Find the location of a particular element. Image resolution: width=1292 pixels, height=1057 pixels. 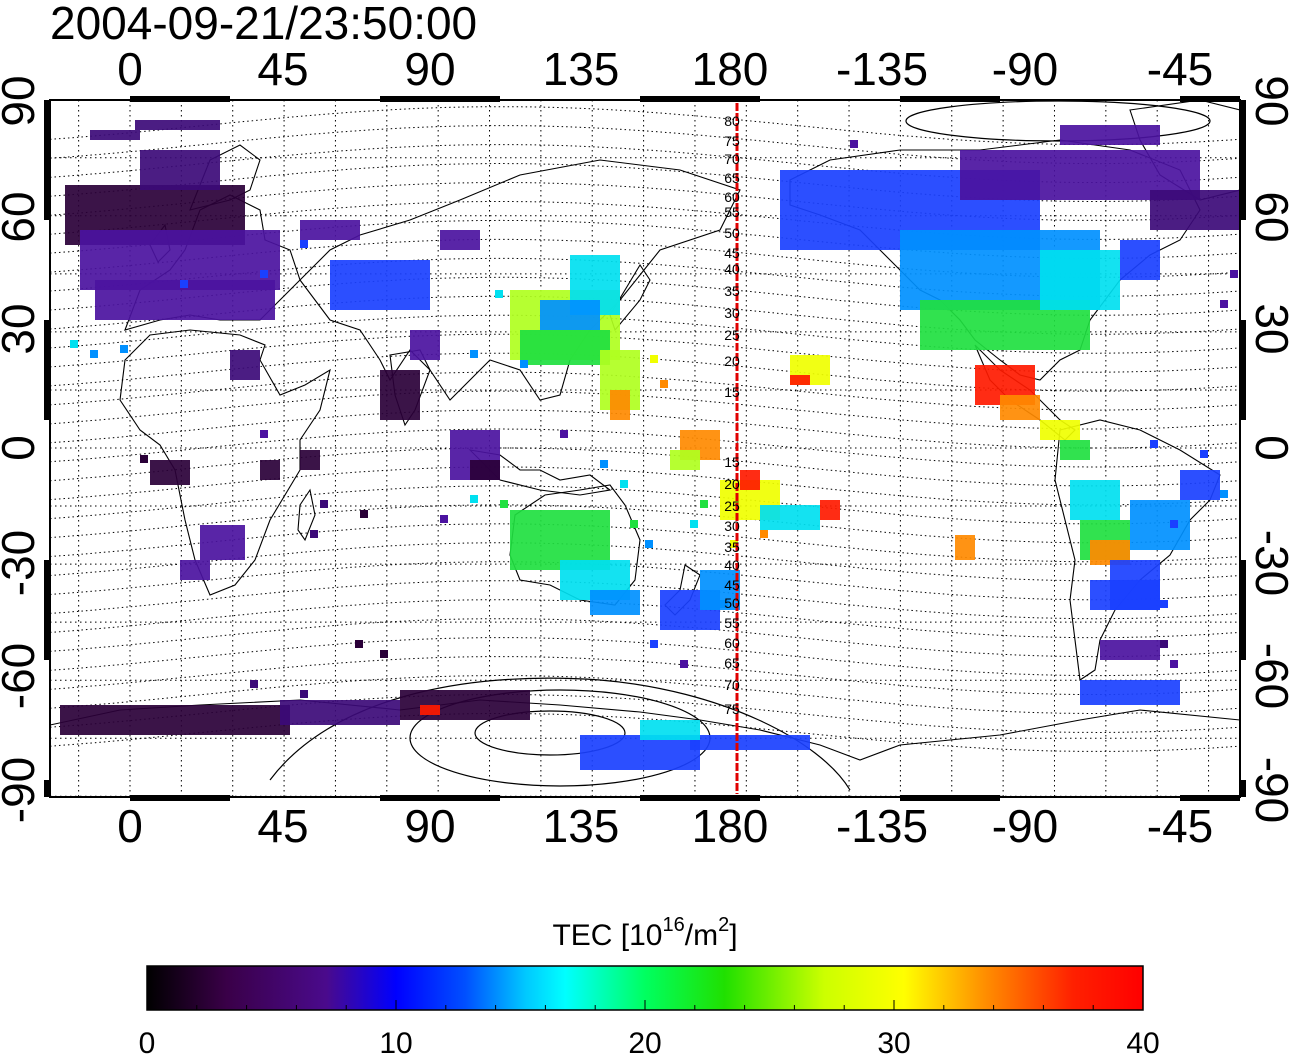

colorbar-title-end: ] is located at coordinates (733, 935).